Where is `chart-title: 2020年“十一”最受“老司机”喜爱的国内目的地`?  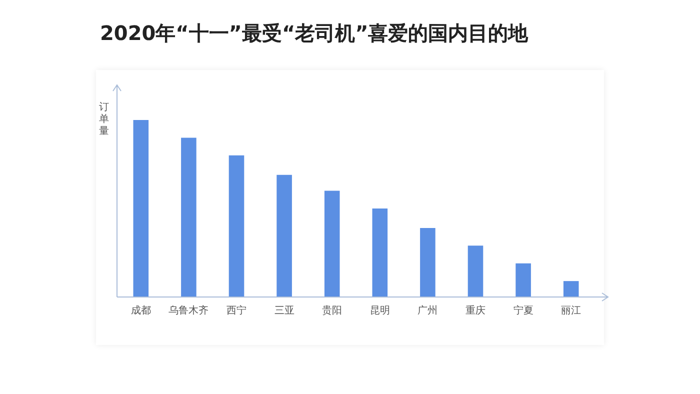 chart-title: 2020年“十一”最受“老司机”喜爱的国内目的地 is located at coordinates (314, 33).